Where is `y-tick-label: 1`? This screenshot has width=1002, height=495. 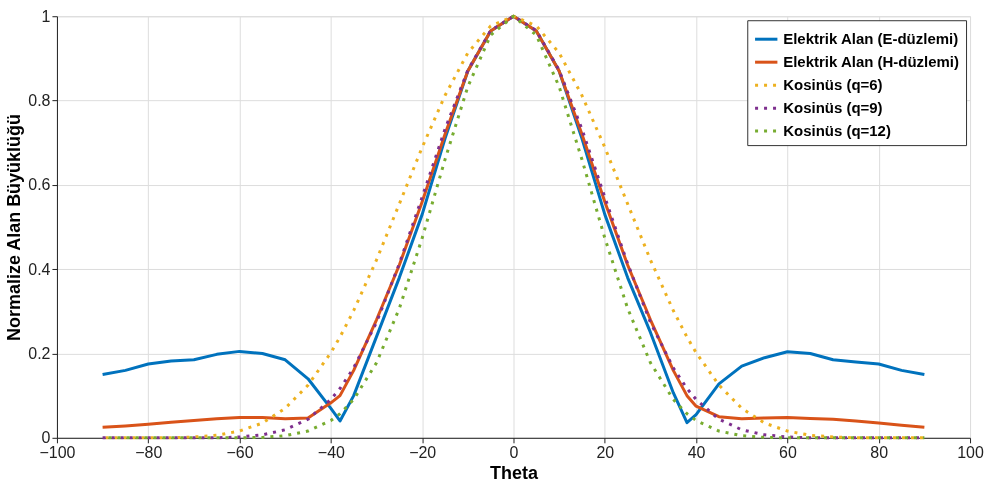
y-tick-label: 1 is located at coordinates (46, 16).